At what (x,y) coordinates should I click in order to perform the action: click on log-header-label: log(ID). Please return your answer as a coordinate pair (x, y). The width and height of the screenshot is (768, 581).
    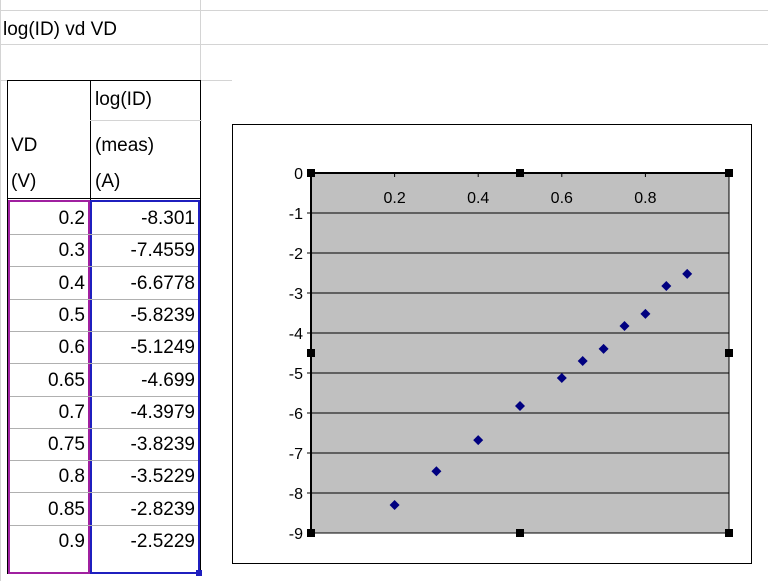
    Looking at the image, I should click on (124, 99).